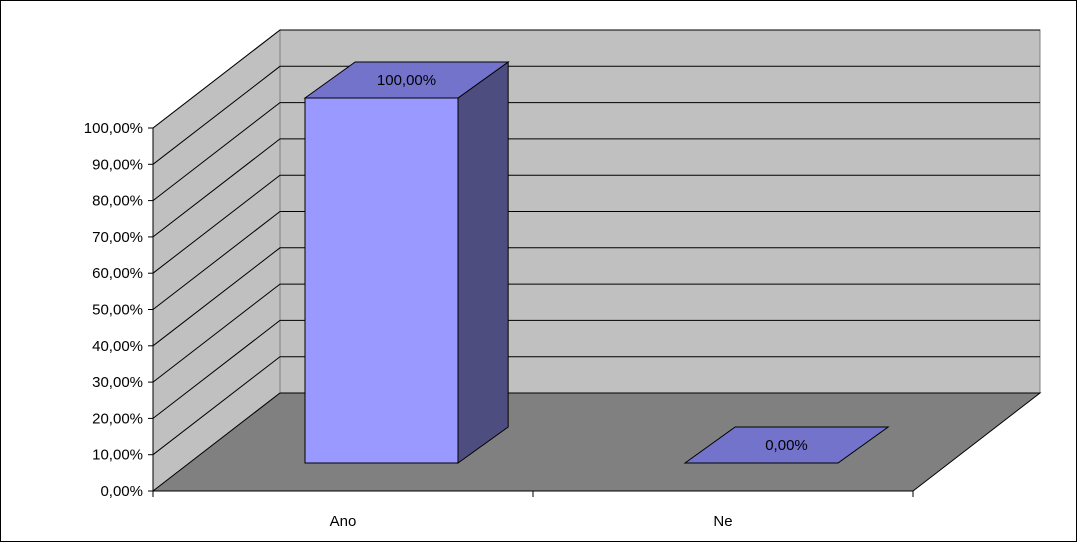 This screenshot has height=542, width=1077. What do you see at coordinates (113, 128) in the screenshot?
I see `y-tick-label: 100,00%` at bounding box center [113, 128].